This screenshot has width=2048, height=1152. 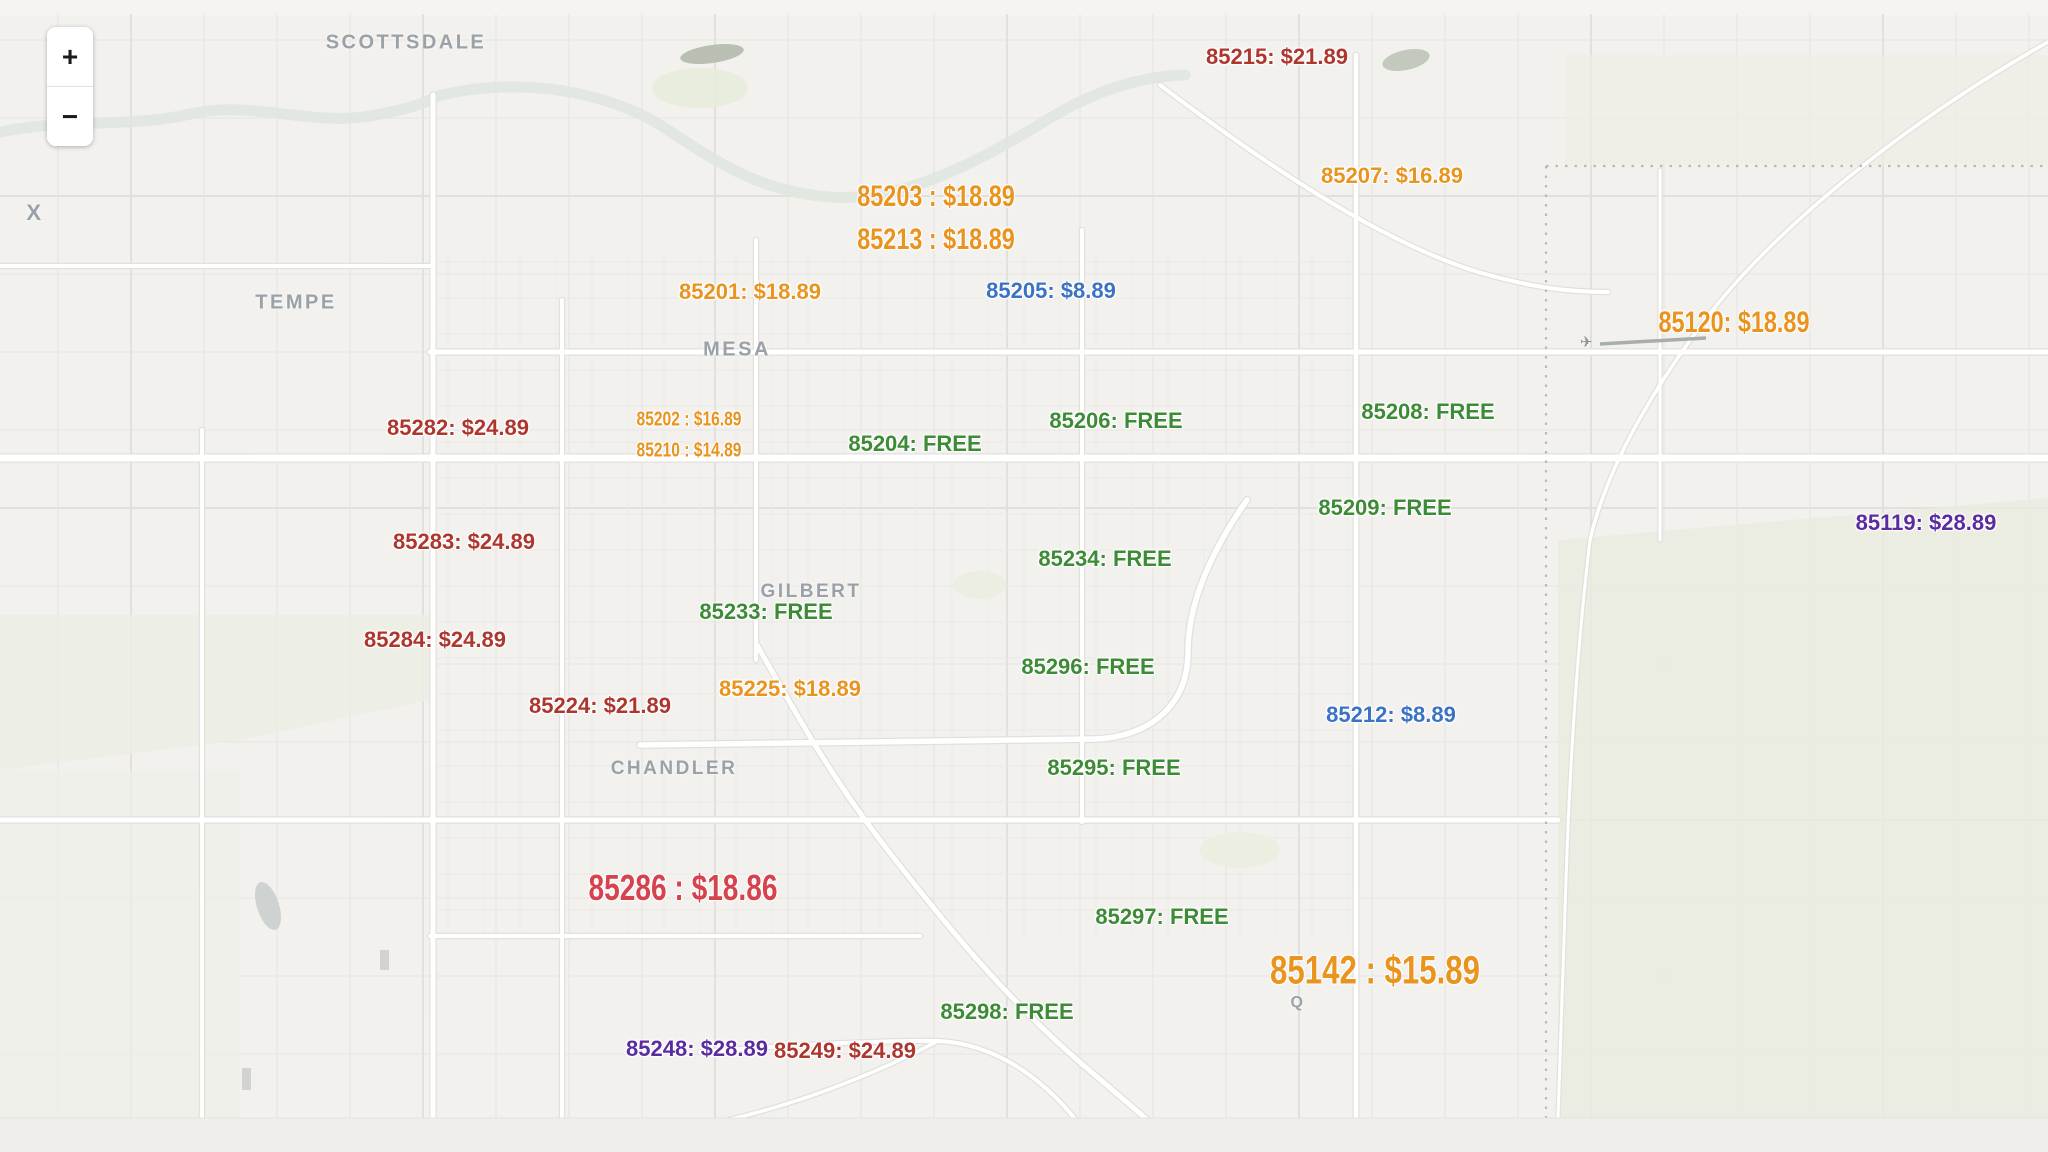 What do you see at coordinates (1653, 341) in the screenshot?
I see `runway` at bounding box center [1653, 341].